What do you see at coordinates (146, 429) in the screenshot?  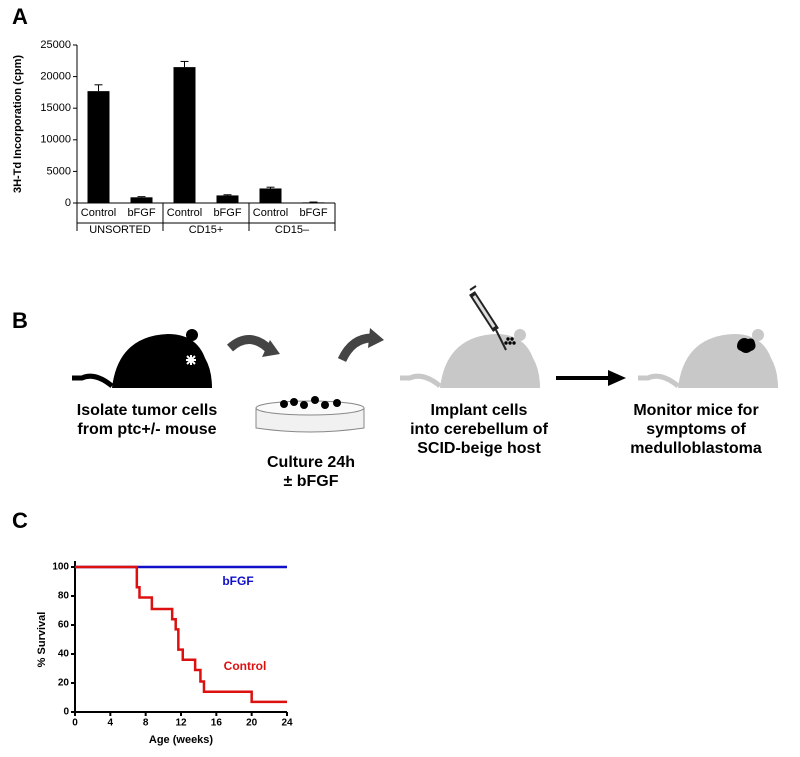 I see `step-label: from ptc+/- mouse` at bounding box center [146, 429].